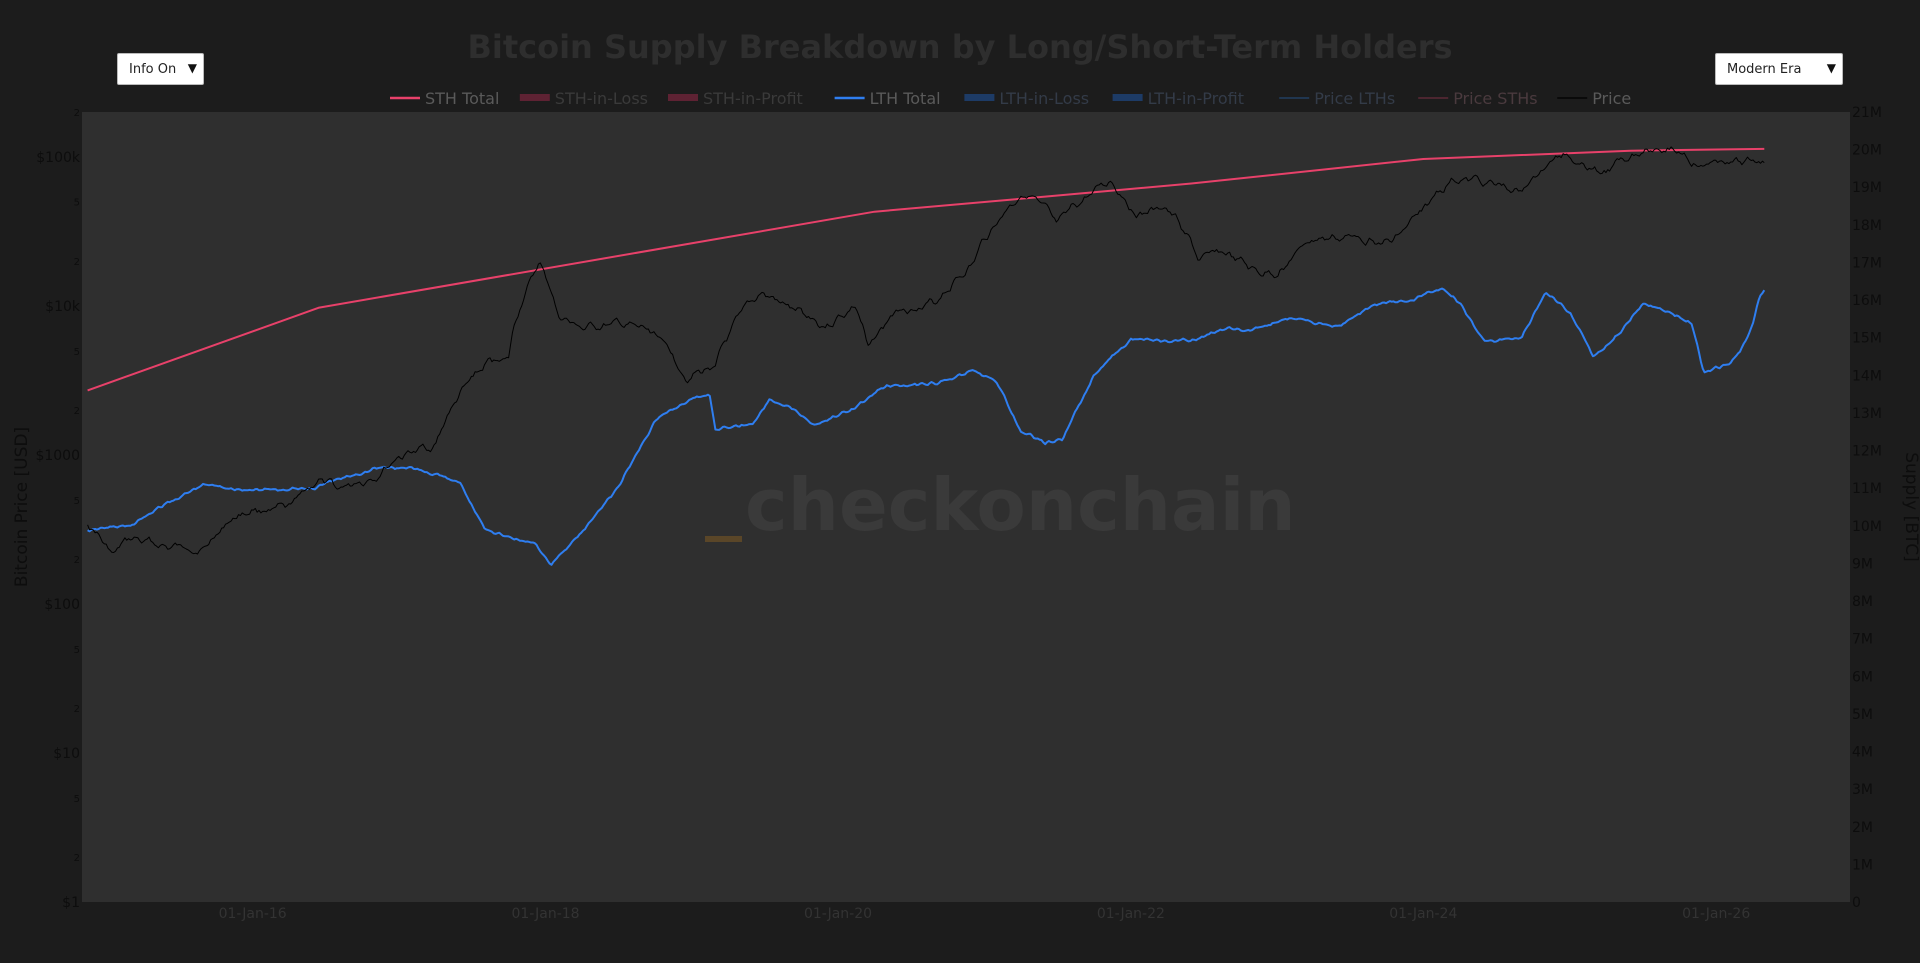  What do you see at coordinates (723, 539) in the screenshot?
I see `watermark-underscore` at bounding box center [723, 539].